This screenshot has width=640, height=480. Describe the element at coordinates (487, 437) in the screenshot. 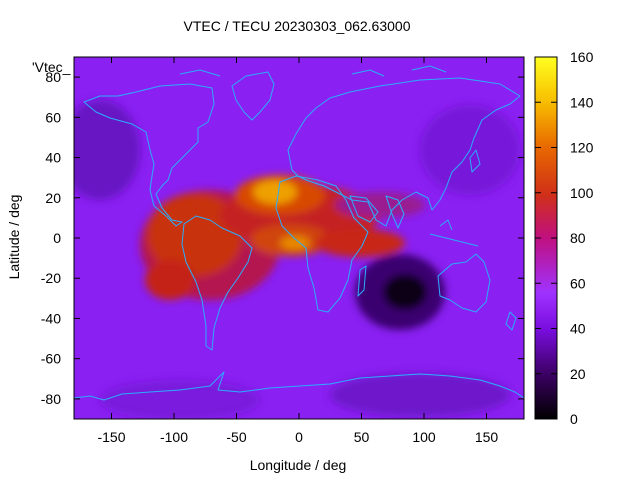

I see `x-tick-label: 150` at that location.